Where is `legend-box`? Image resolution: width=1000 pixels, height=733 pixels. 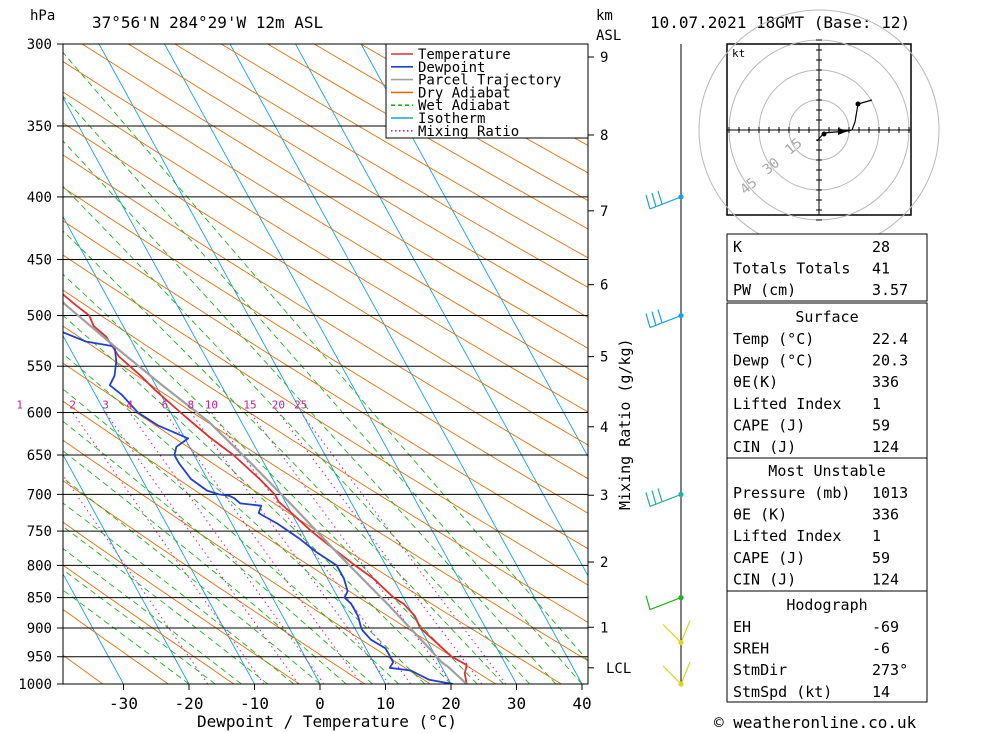 legend-box is located at coordinates (487, 91).